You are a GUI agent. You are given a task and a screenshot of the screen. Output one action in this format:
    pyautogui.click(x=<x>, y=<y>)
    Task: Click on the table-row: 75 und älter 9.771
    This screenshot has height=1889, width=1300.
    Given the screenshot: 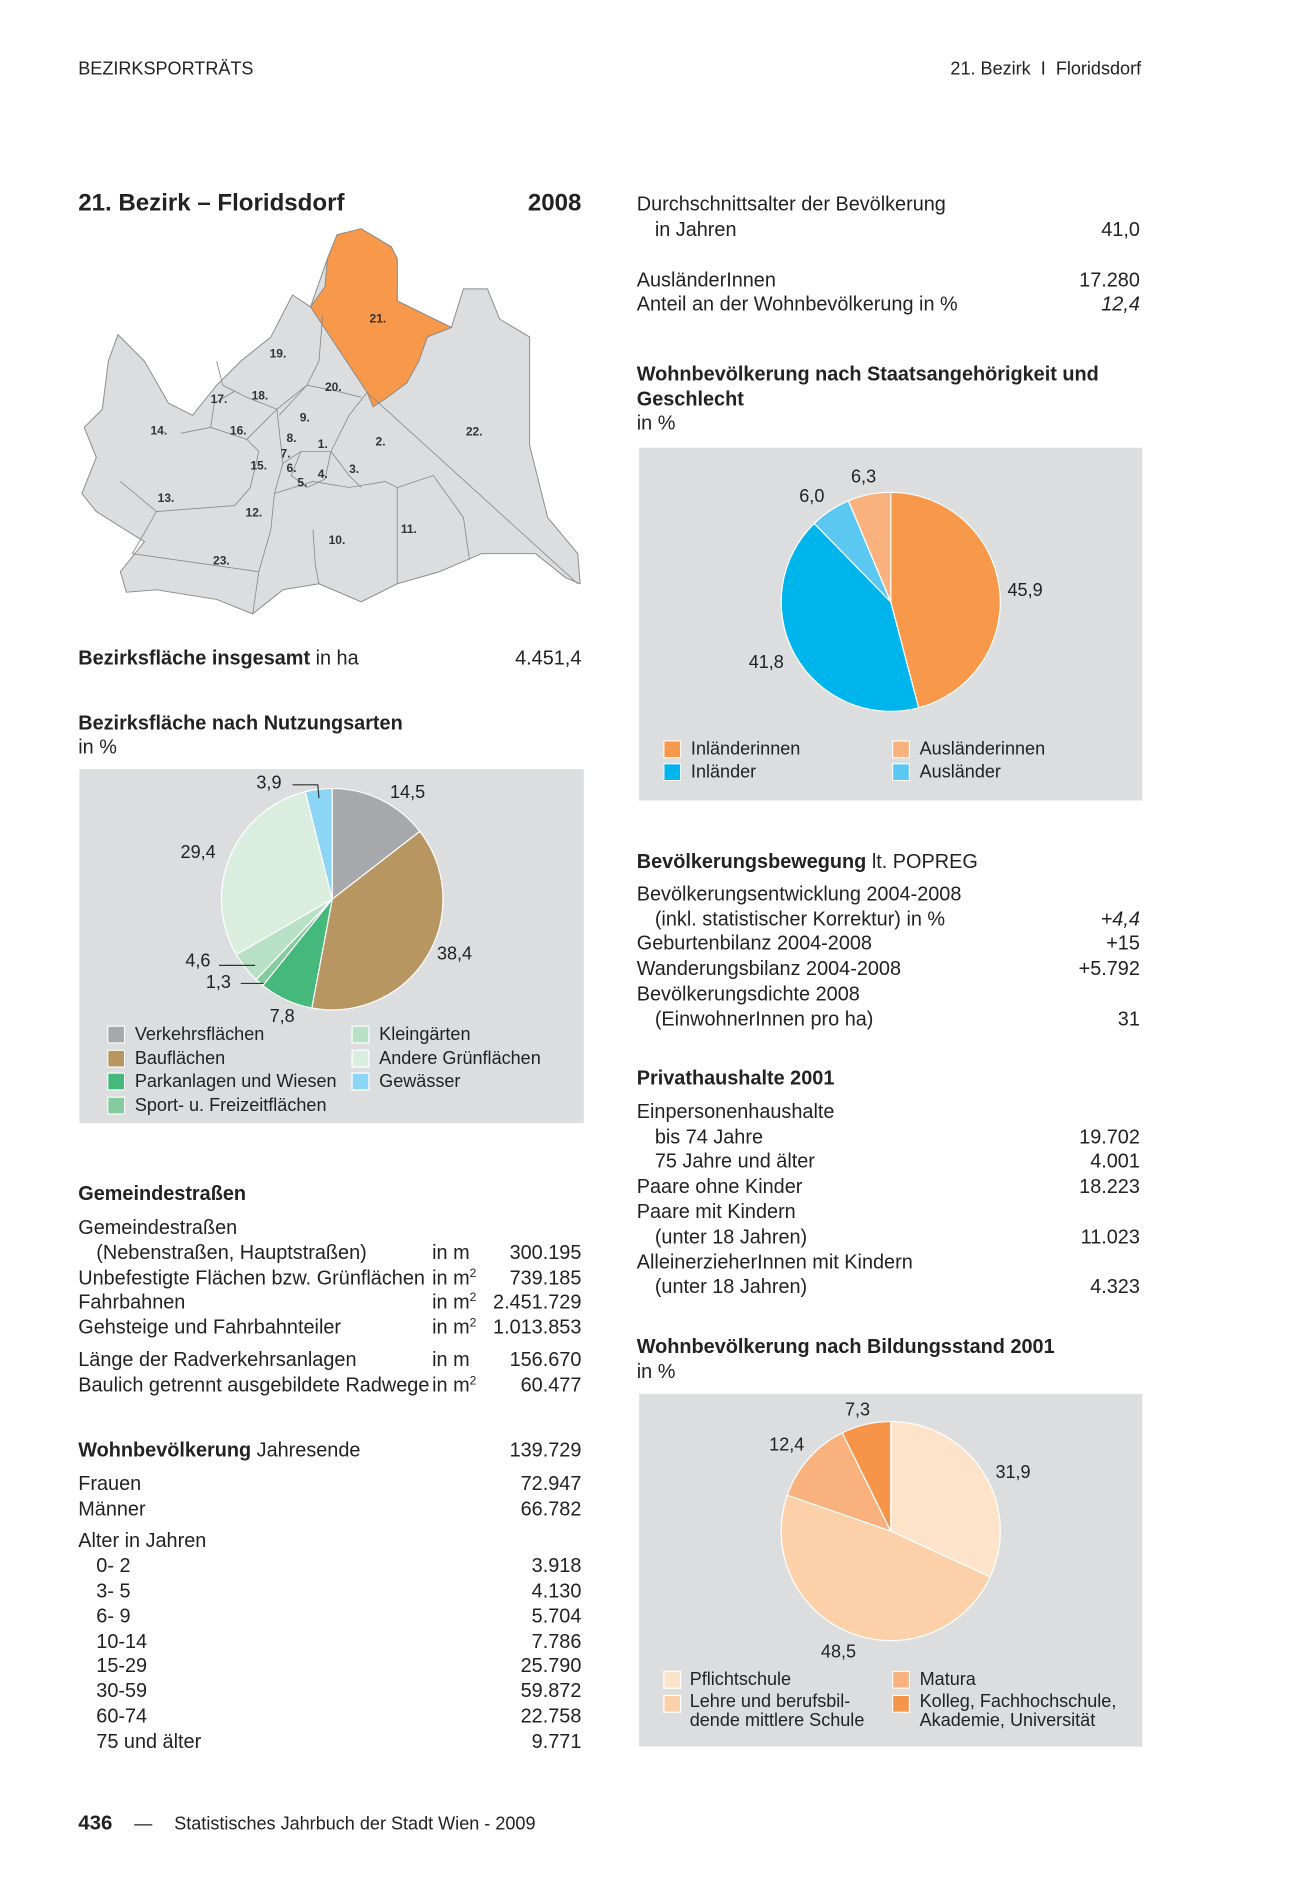 What is the action you would take?
    pyautogui.click(x=329, y=1741)
    